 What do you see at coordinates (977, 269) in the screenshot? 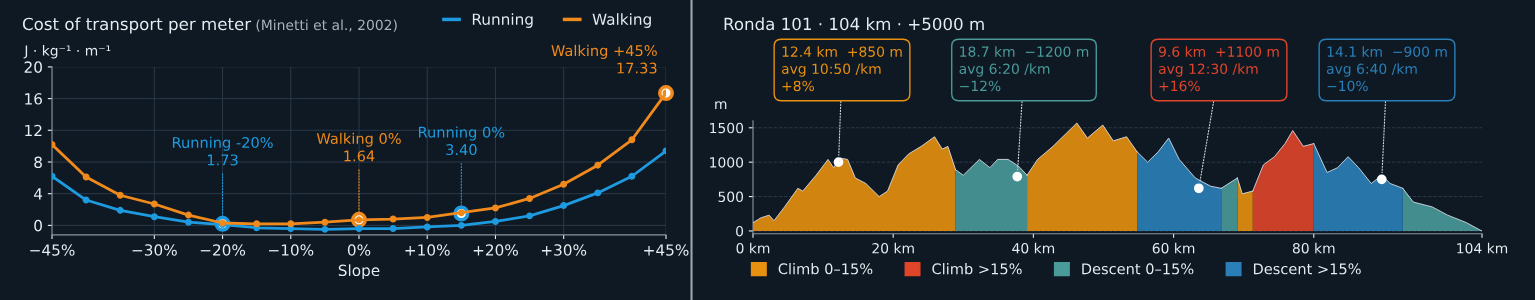
I see `legend-label: Climb >15%` at bounding box center [977, 269].